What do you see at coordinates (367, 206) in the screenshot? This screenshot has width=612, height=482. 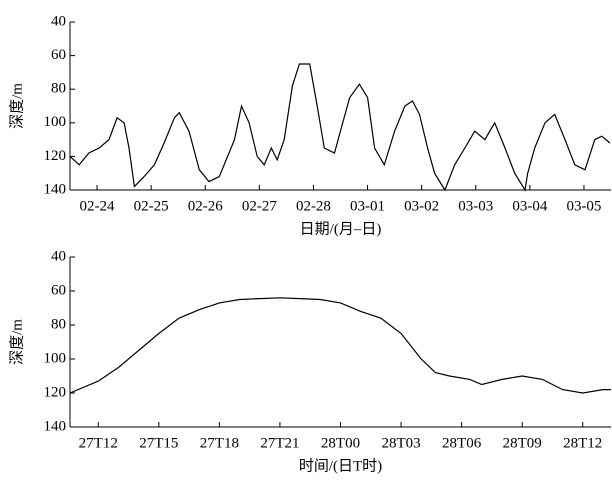 I see `x-tick-label: 03-01` at bounding box center [367, 206].